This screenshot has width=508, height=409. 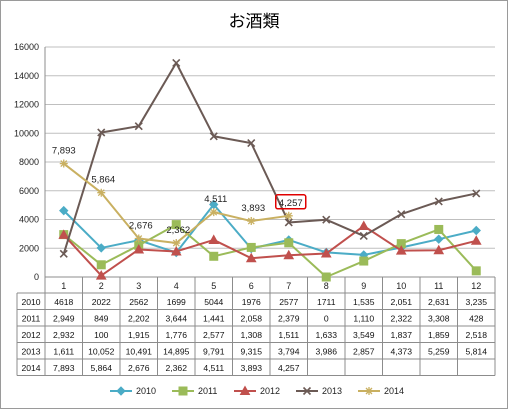 What do you see at coordinates (439, 319) in the screenshot?
I see `table-cell: 3,308` at bounding box center [439, 319].